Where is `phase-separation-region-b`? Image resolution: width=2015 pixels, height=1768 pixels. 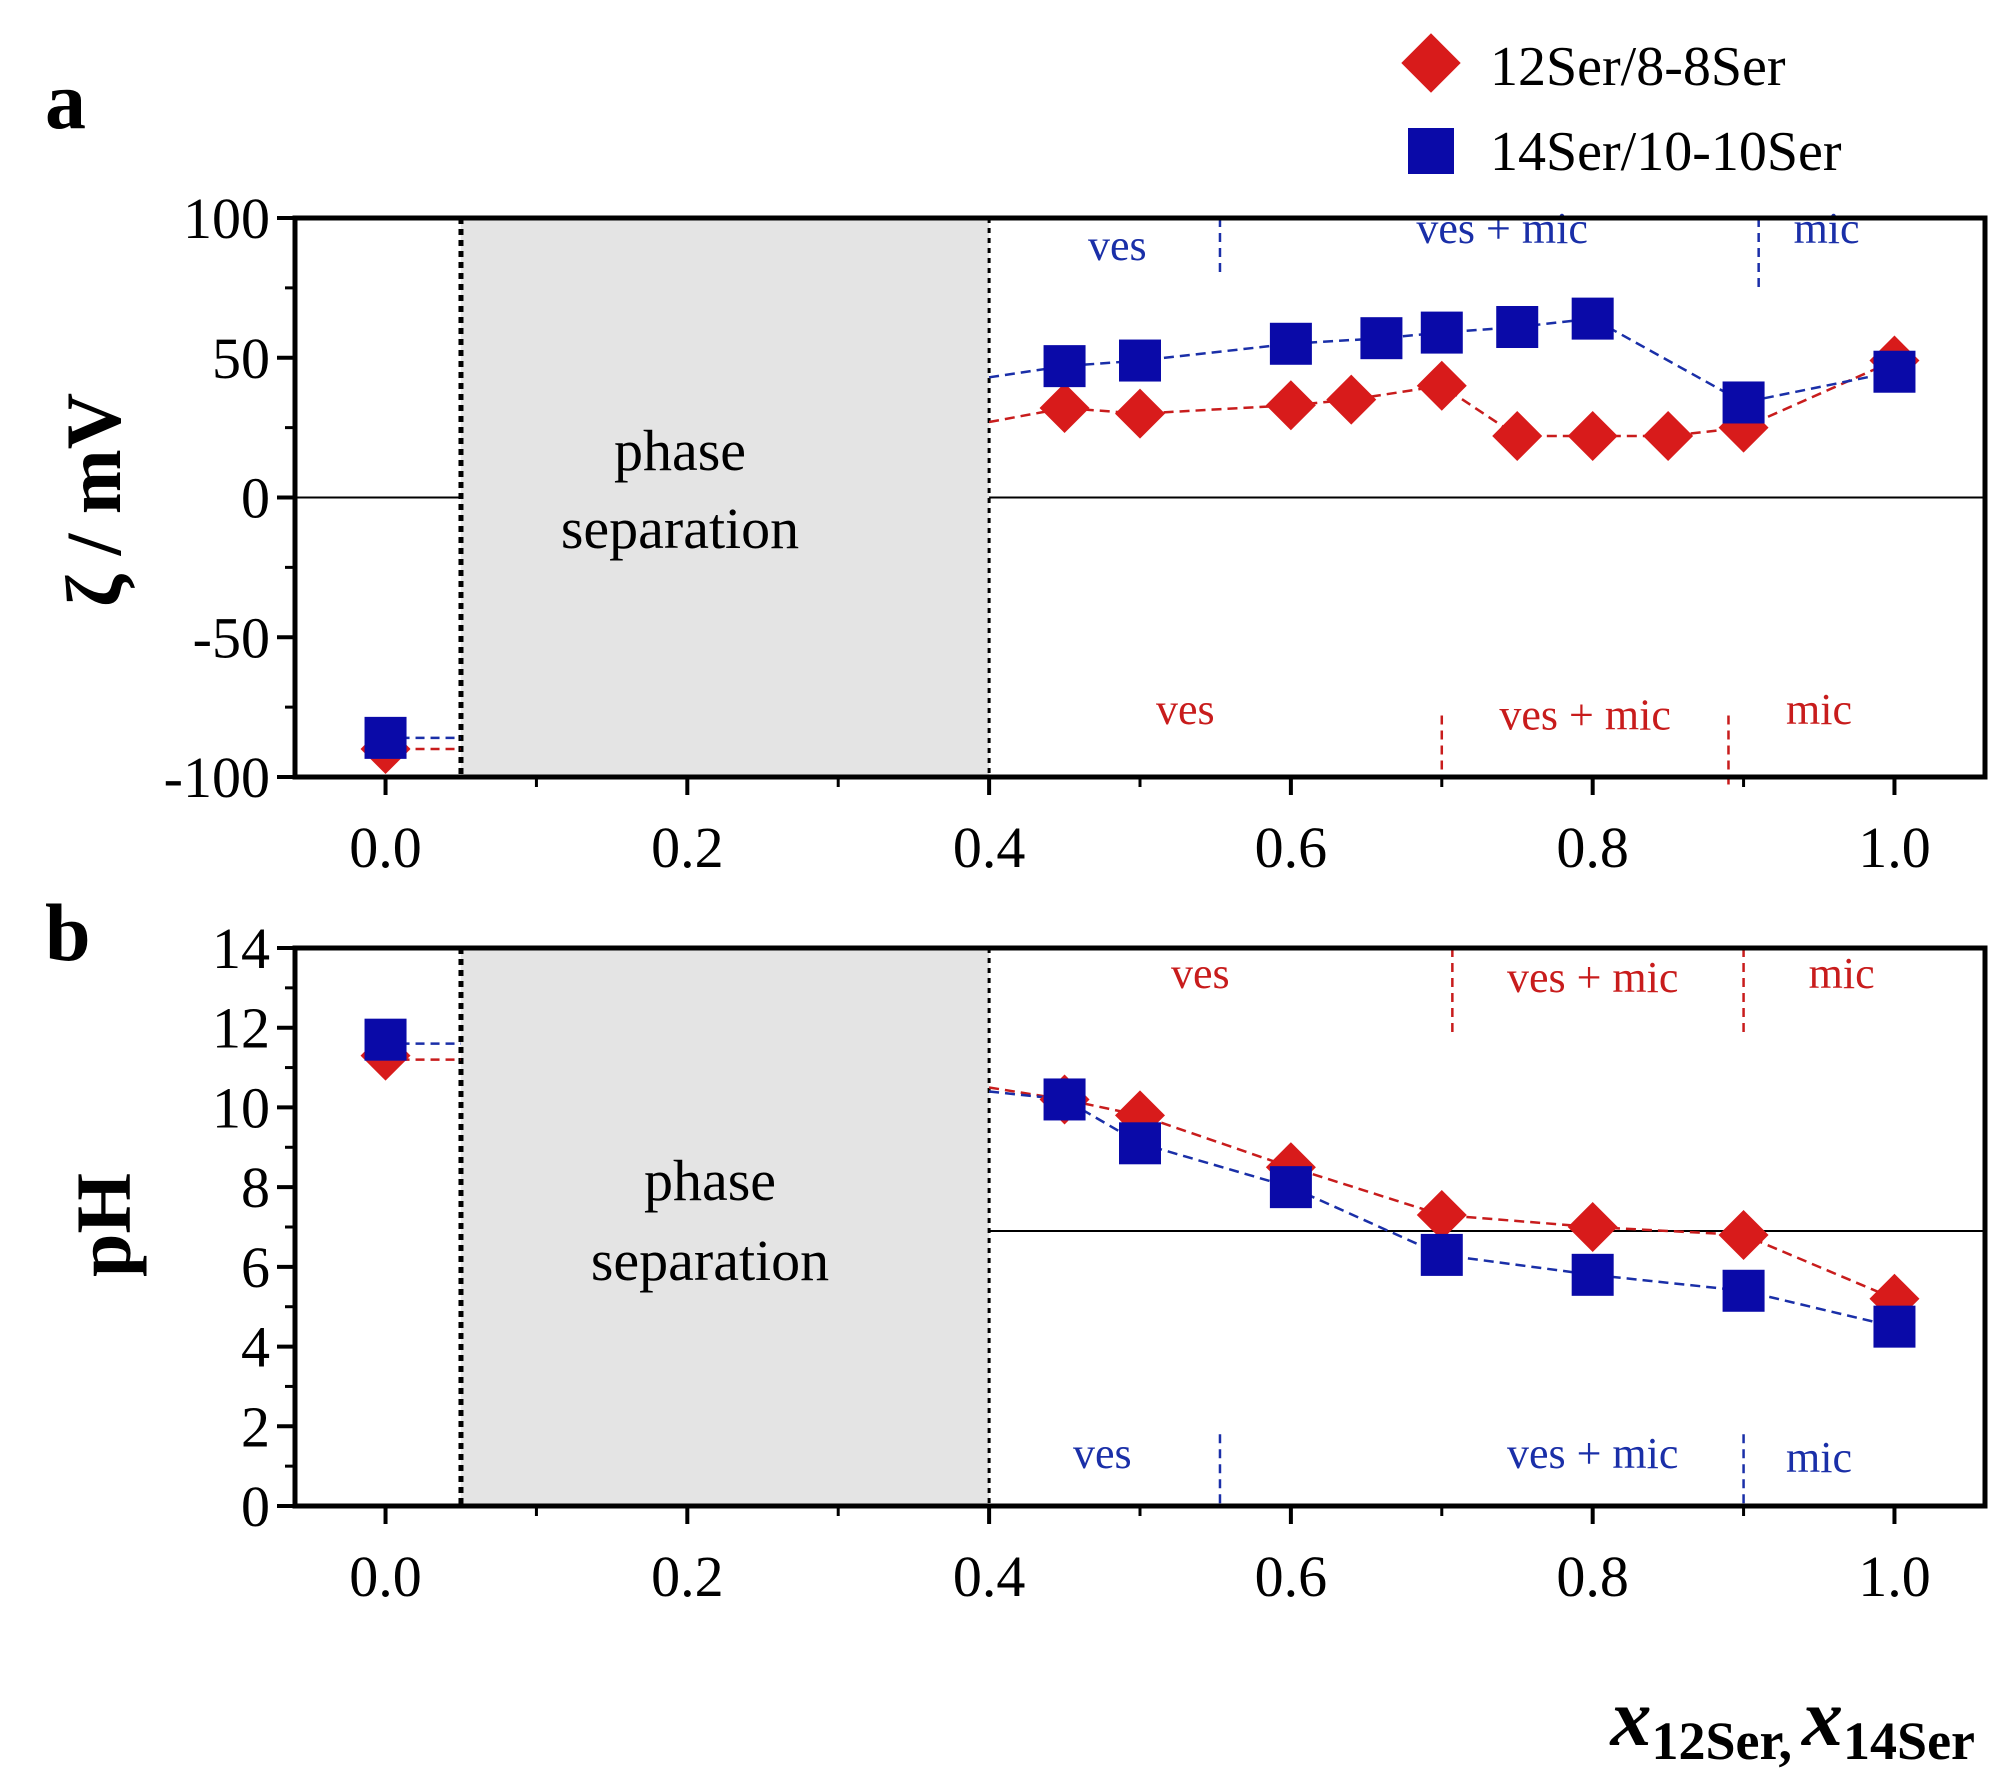 phase-separation-region-b is located at coordinates (724, 1227).